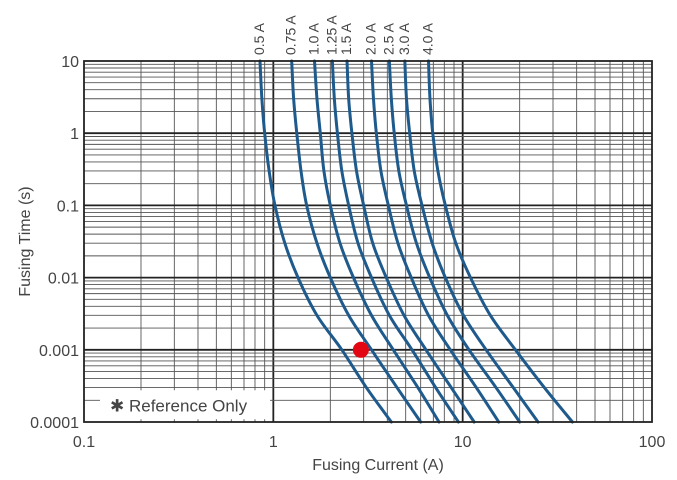 Image resolution: width=677 pixels, height=480 pixels. Describe the element at coordinates (314, 38) in the screenshot. I see `series-label: 1.0 A` at that location.